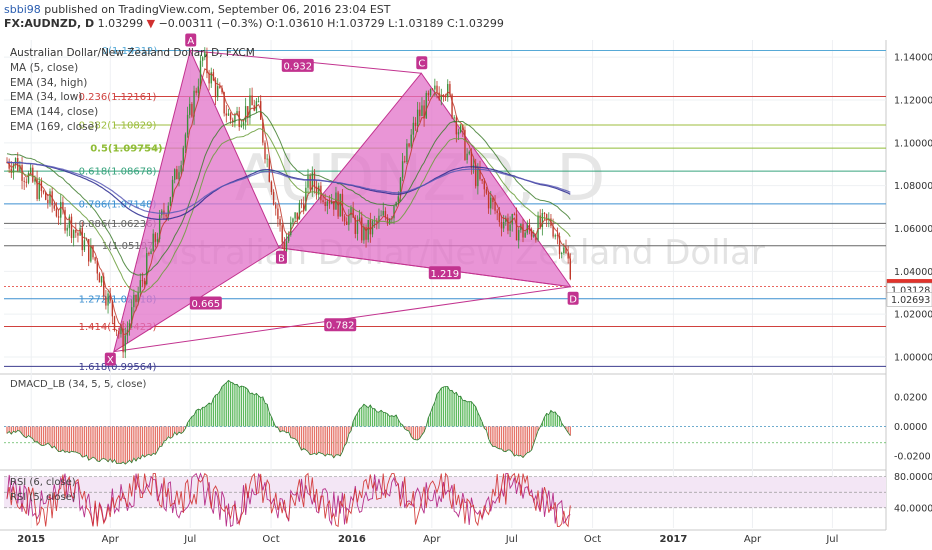 The height and width of the screenshot is (550, 932). What do you see at coordinates (288, 500) in the screenshot?
I see `rsi5-line` at bounding box center [288, 500].